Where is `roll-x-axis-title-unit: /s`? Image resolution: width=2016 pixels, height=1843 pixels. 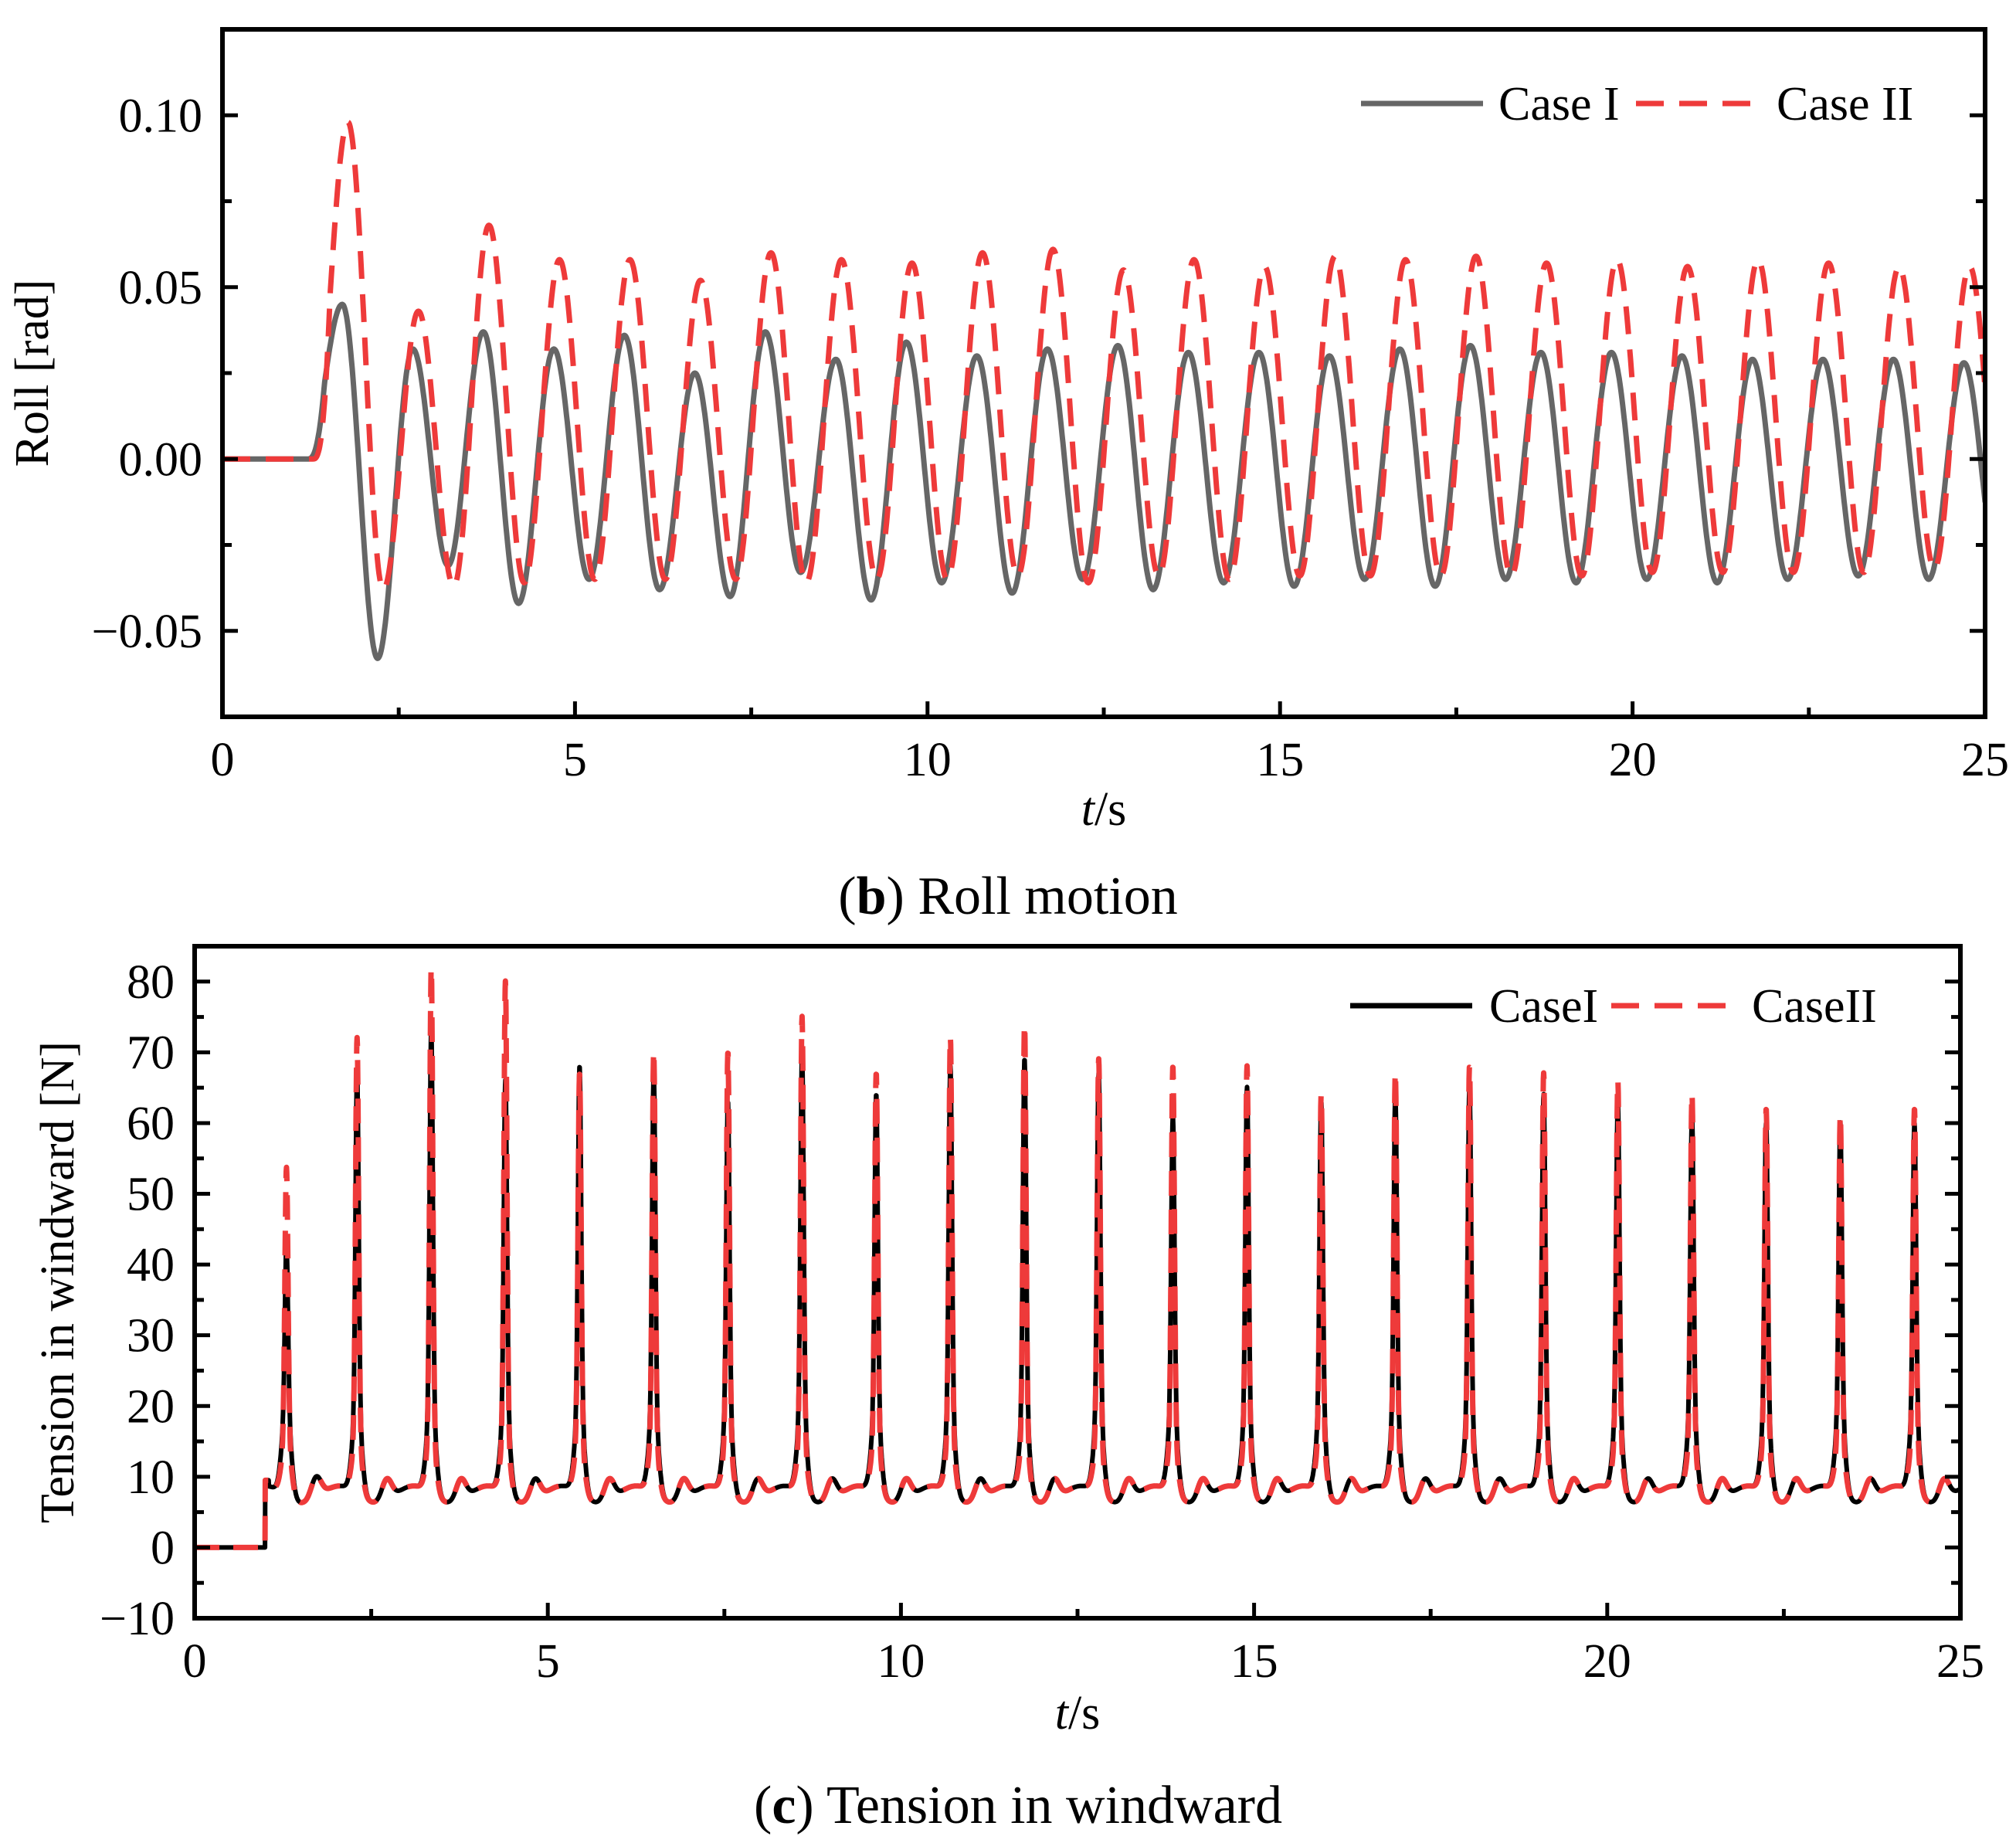 roll-x-axis-title-unit: /s is located at coordinates (1110, 809).